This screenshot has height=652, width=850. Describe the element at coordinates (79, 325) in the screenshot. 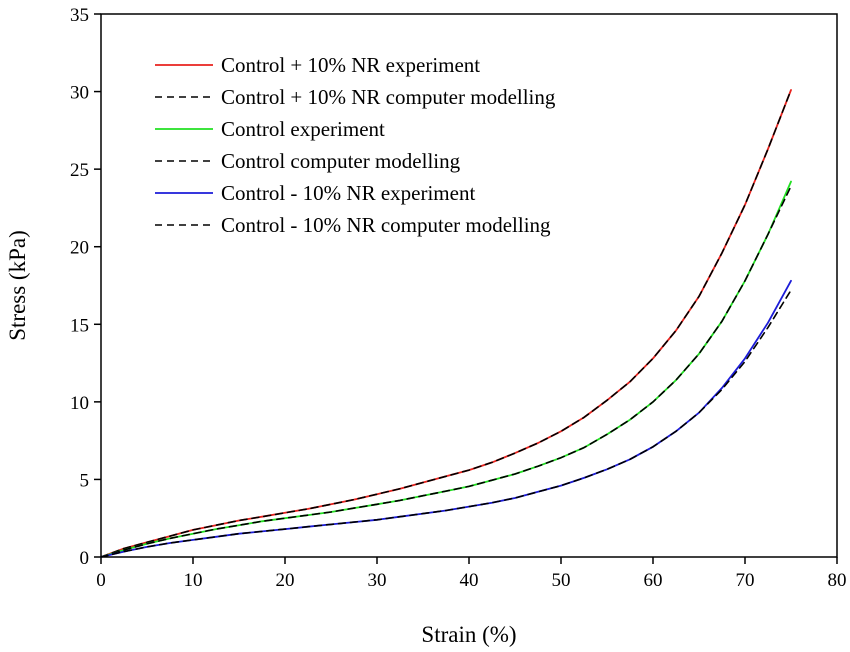

I see `y-tick-label: 15` at that location.